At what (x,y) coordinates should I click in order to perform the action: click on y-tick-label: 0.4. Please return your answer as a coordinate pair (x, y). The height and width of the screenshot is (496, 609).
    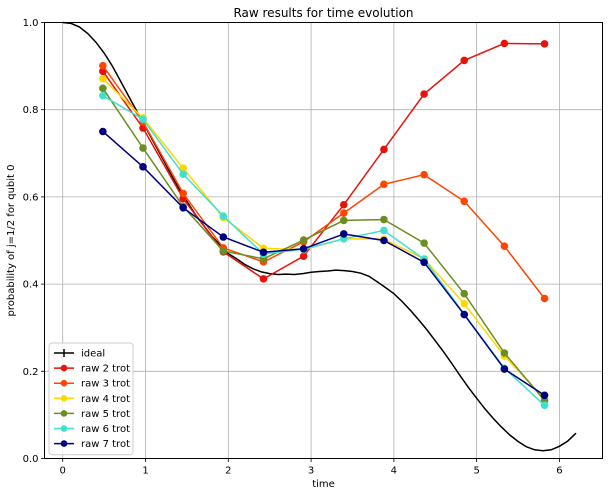
    Looking at the image, I should click on (31, 285).